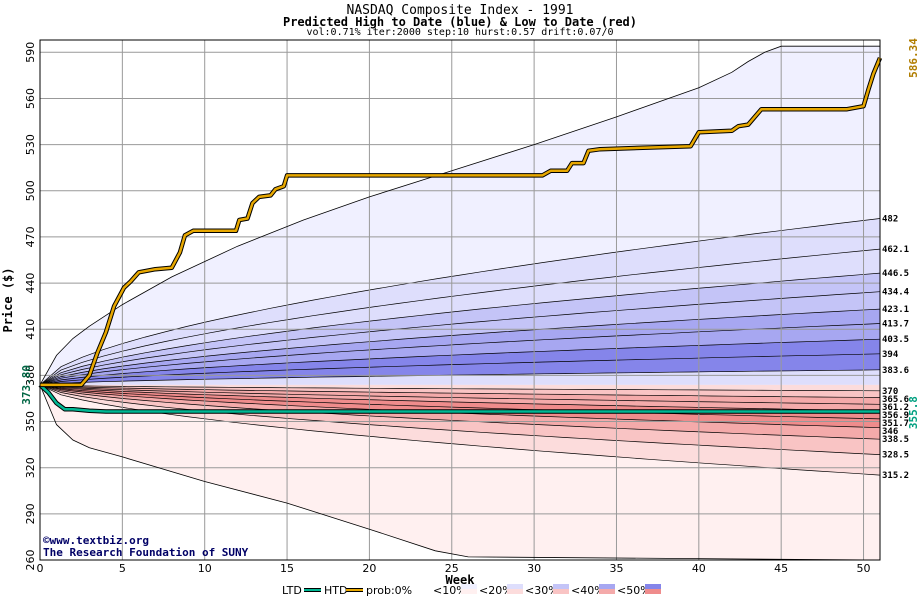  Describe the element at coordinates (30, 52) in the screenshot. I see `y-tick-label-11: 590` at that location.